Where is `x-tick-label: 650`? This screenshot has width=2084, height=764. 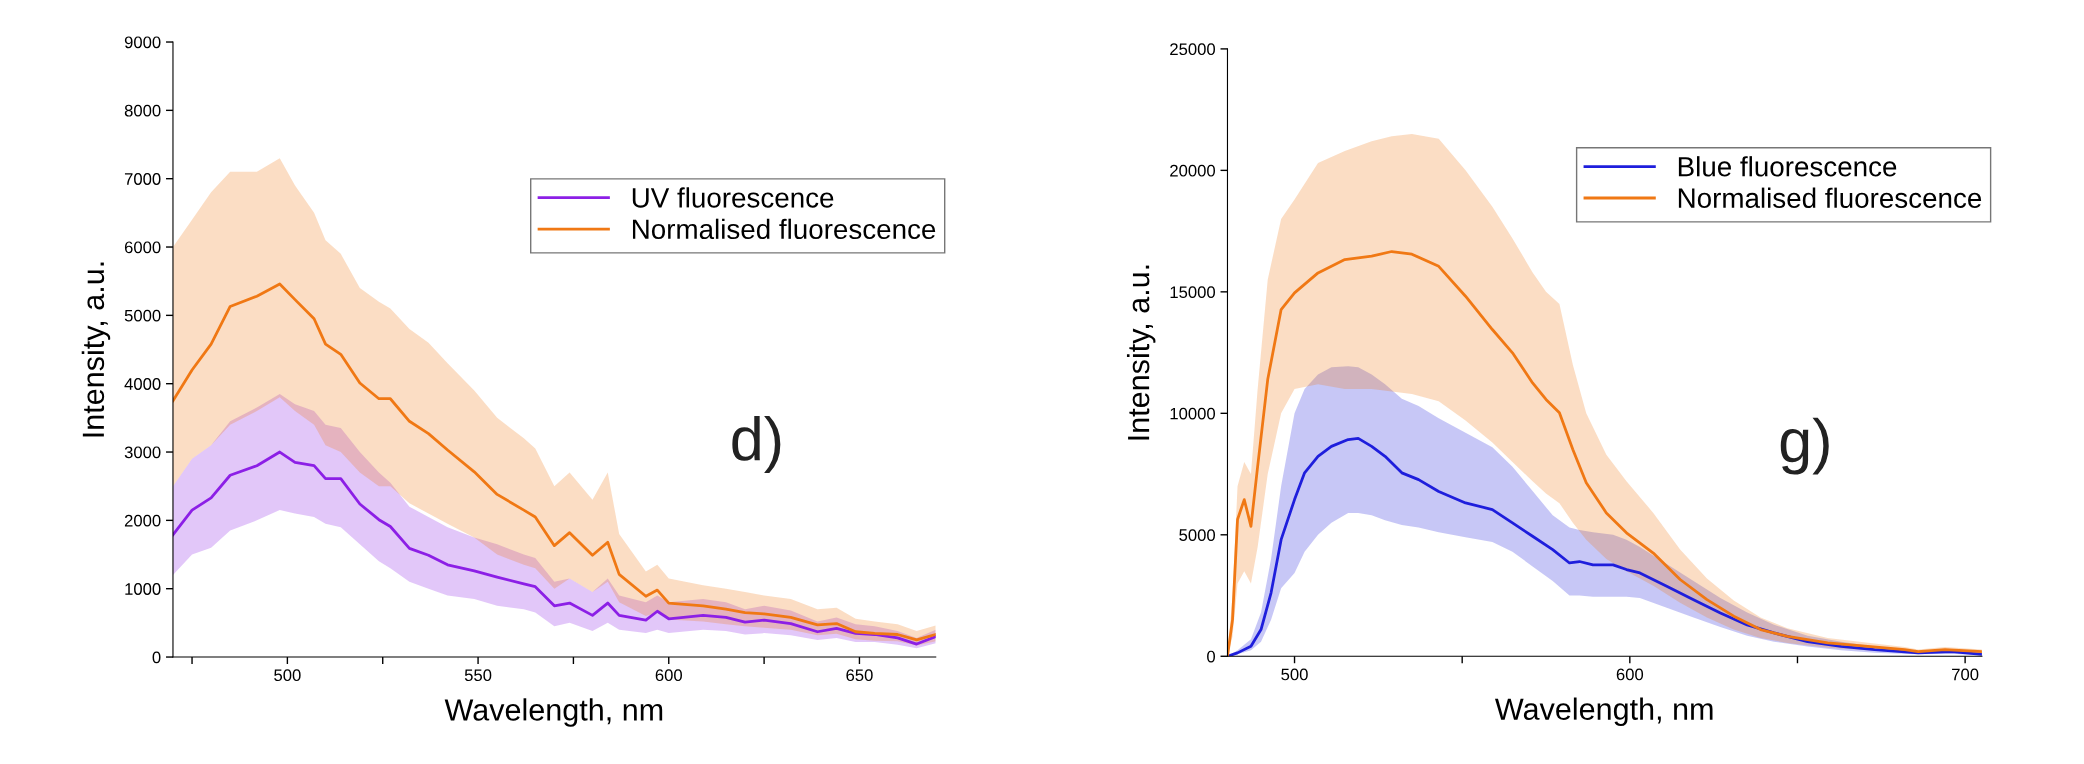 x-tick-label: 650 is located at coordinates (859, 675).